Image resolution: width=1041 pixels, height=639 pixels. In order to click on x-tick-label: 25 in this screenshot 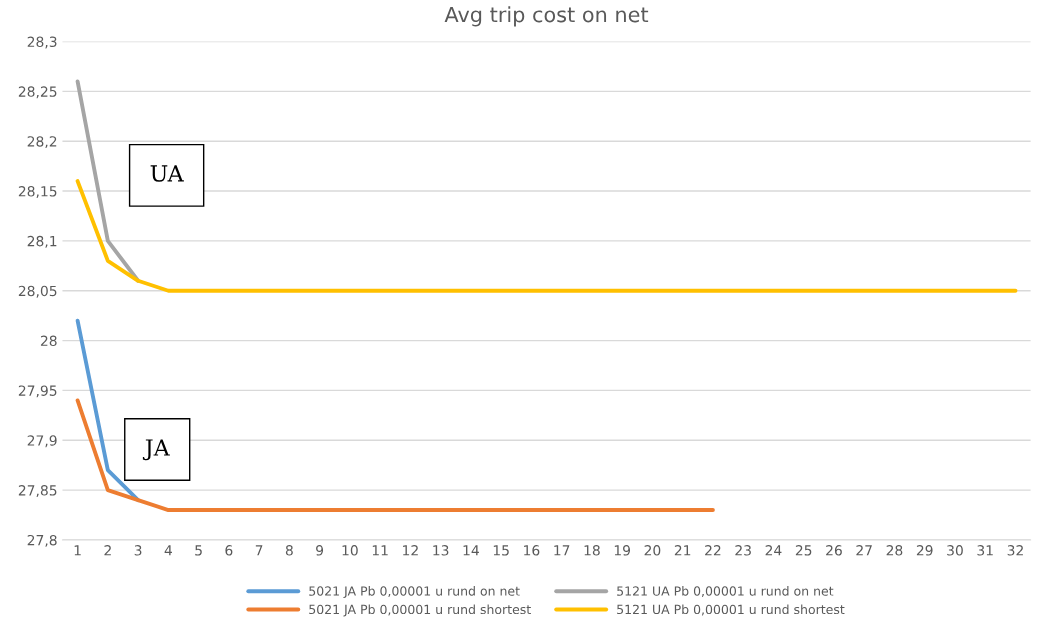, I will do `click(803, 550)`.